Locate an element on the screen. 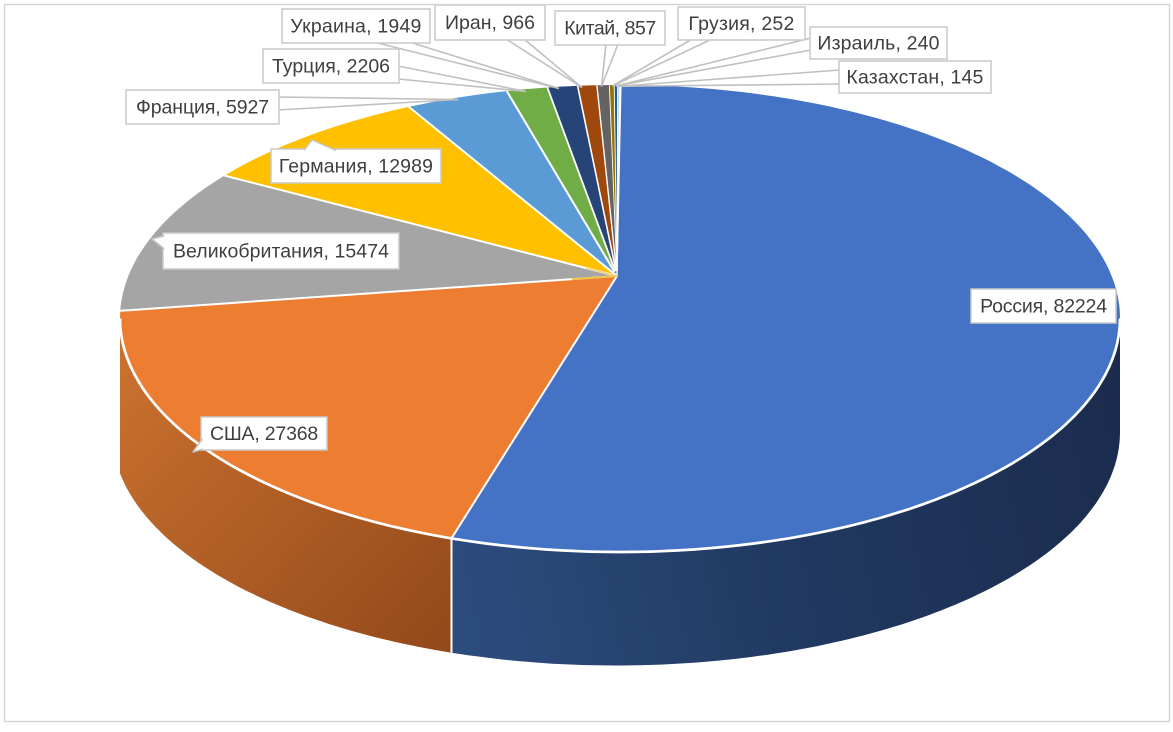 This screenshot has width=1173, height=732. svg-text: Россия, 82224 is located at coordinates (1043, 307).